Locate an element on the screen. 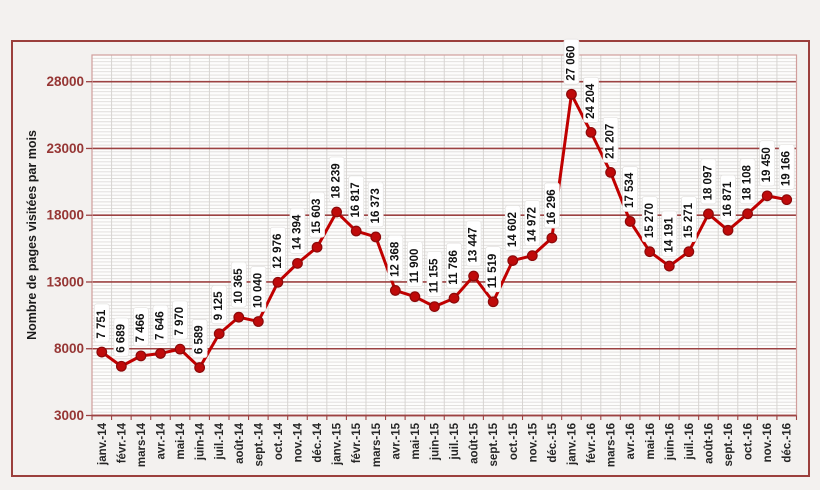 The height and width of the screenshot is (490, 820). x-tick-label: févr.-14 is located at coordinates (122, 442).